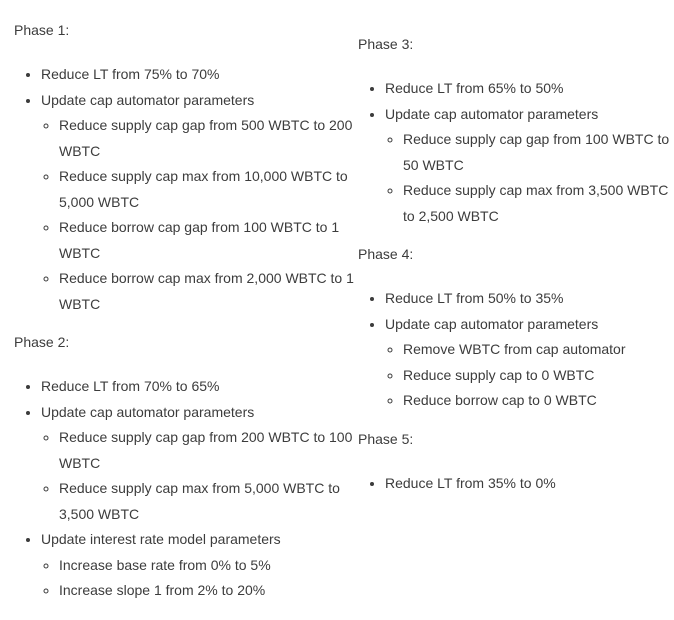 This screenshot has width=674, height=620. I want to click on sub-list-item: Reduce supply cap to 0 WBTC, so click(536, 376).